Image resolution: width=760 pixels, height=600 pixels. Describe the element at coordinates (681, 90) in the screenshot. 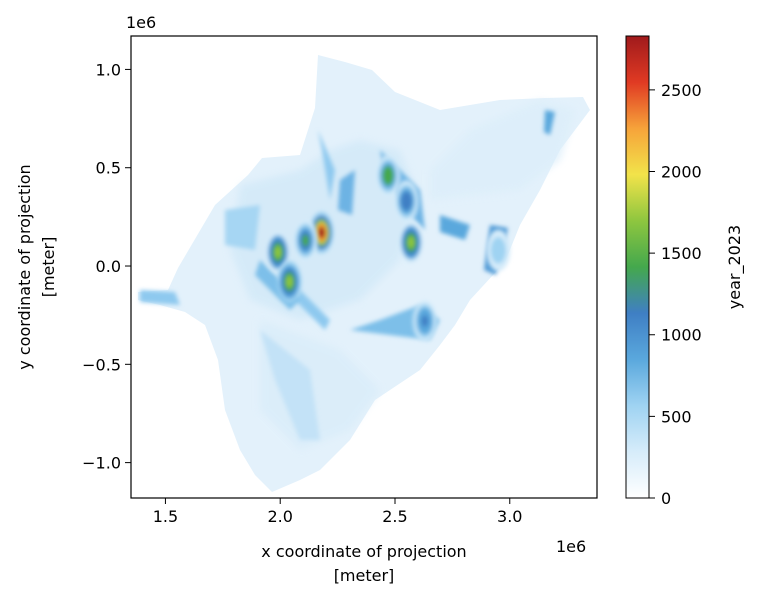

I see `colorbar-tick-label: 2500` at that location.